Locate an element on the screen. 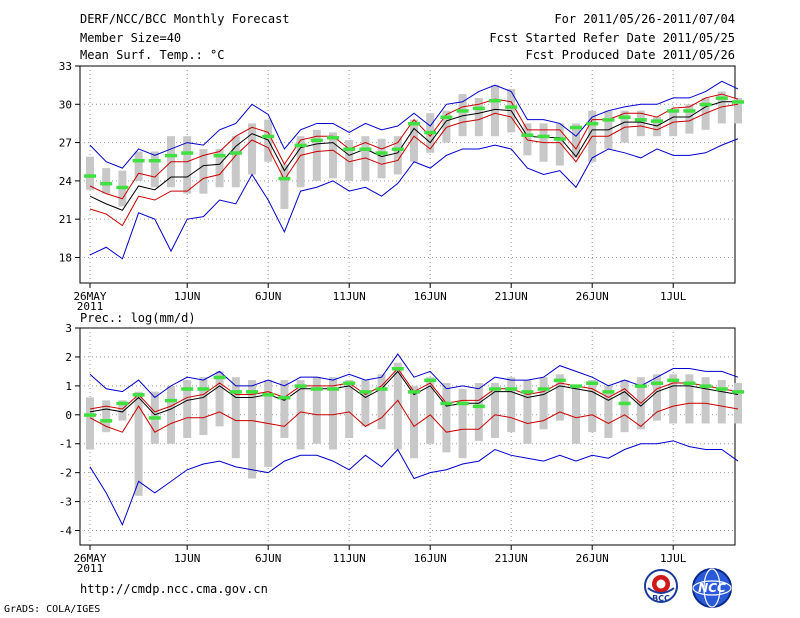 This screenshot has width=800, height=618. y-tick-label: 24 is located at coordinates (66, 181).